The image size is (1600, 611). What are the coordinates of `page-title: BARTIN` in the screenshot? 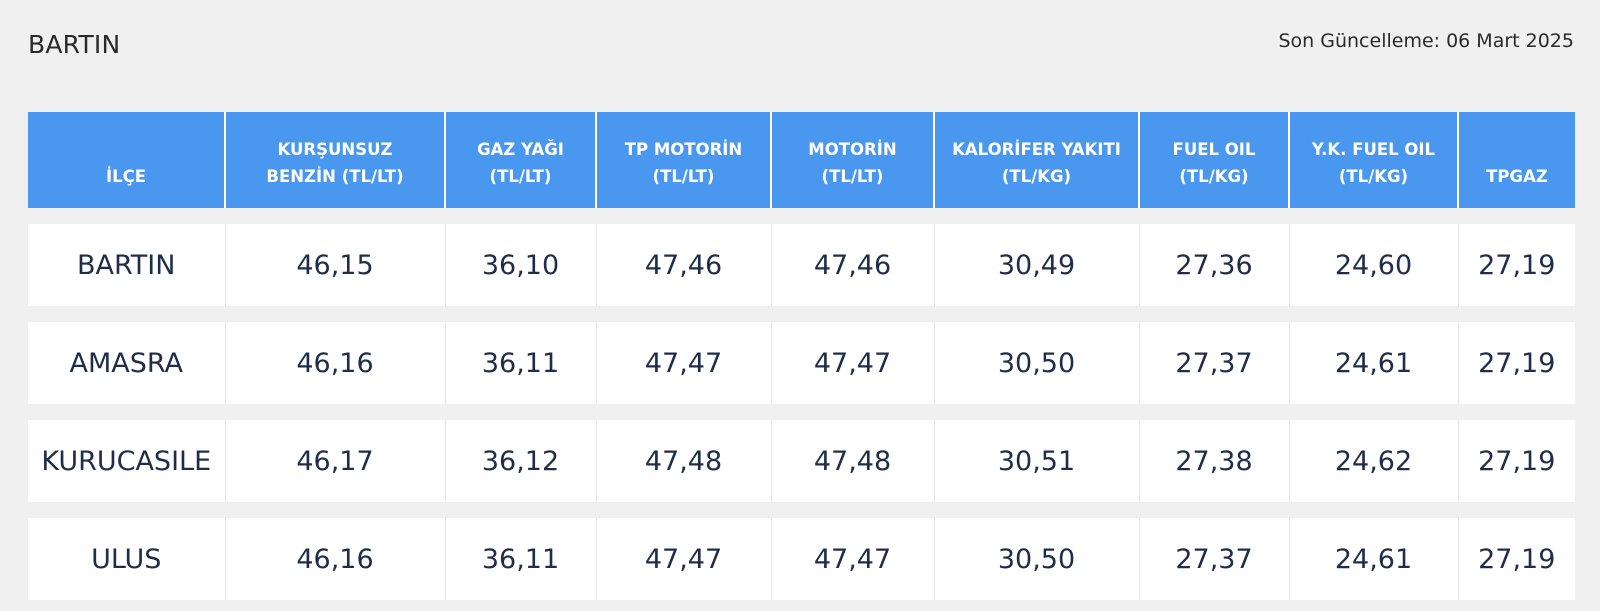 It's located at (74, 44).